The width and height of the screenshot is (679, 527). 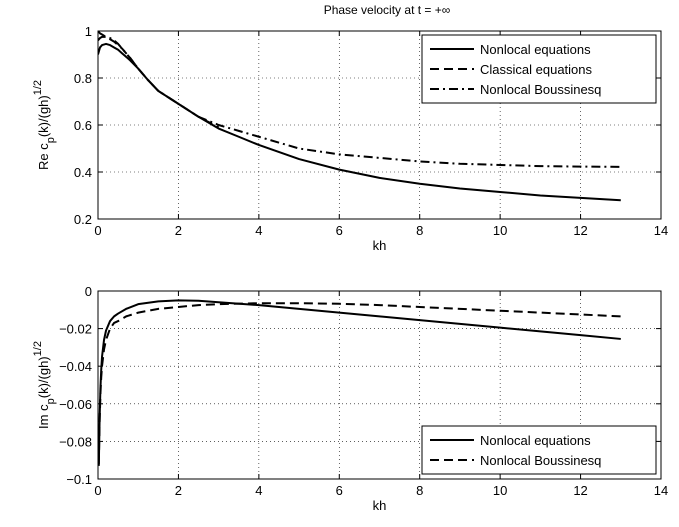 I want to click on y-tick-label: −0.06, so click(x=75, y=404).